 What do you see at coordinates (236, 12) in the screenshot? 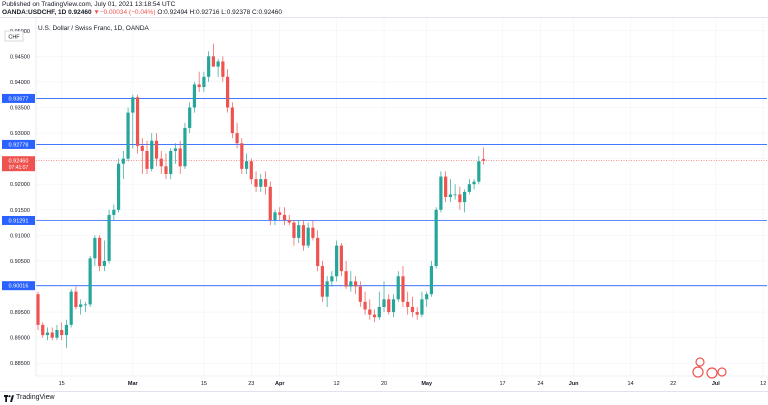
I see `low-value: L:0.92378` at bounding box center [236, 12].